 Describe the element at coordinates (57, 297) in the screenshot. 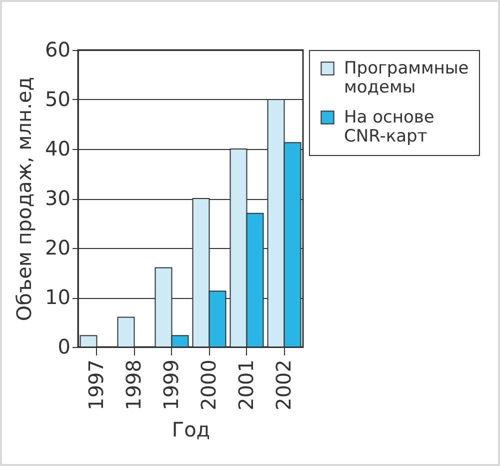

I see `y-tick-label: 10` at that location.